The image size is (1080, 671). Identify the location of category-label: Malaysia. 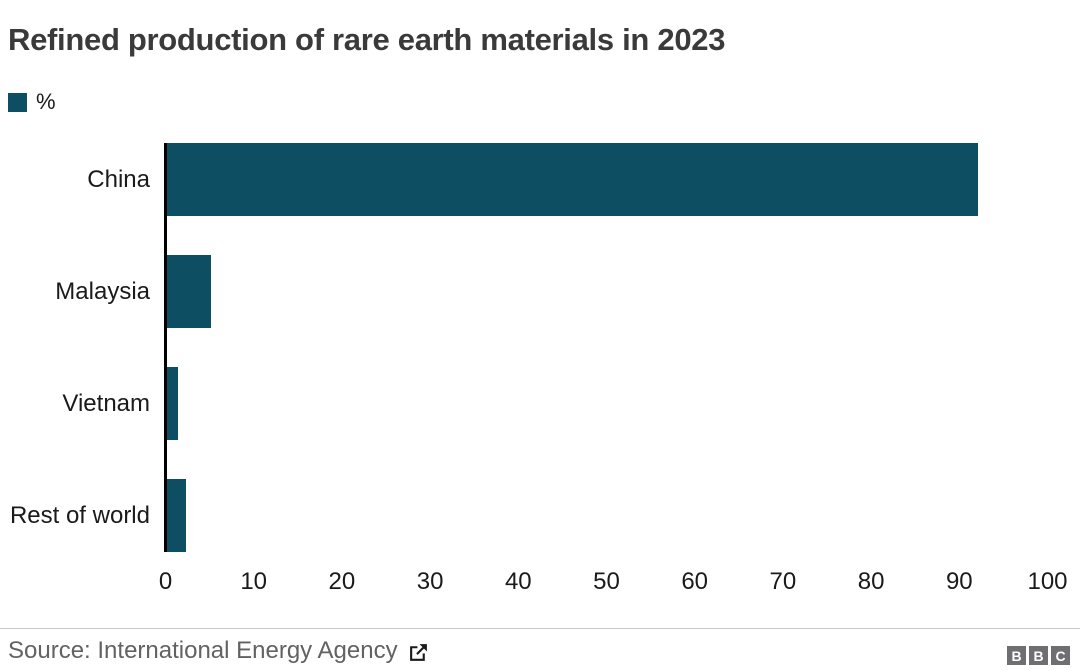
(102, 291).